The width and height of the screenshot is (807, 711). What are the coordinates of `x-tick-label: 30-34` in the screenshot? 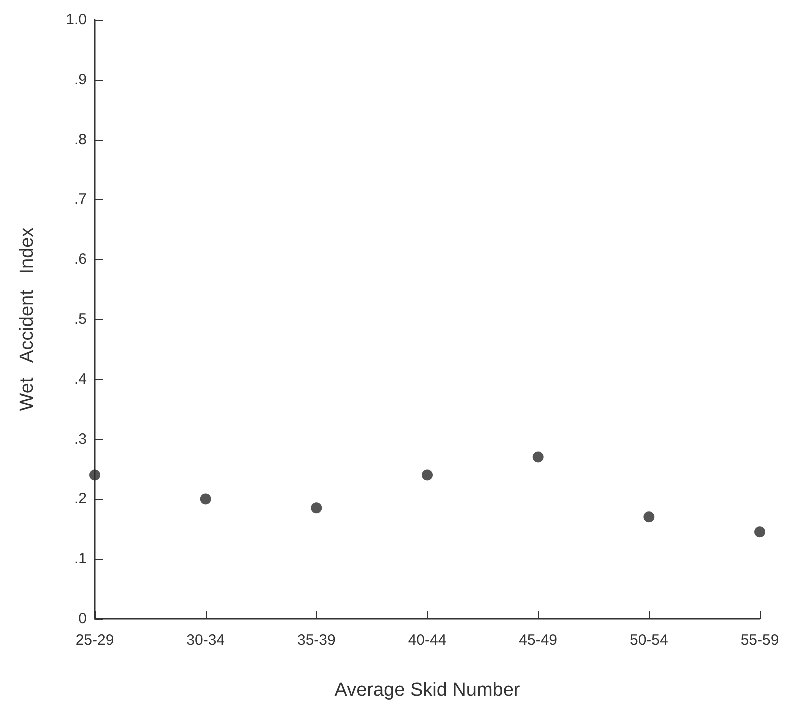 It's located at (206, 640).